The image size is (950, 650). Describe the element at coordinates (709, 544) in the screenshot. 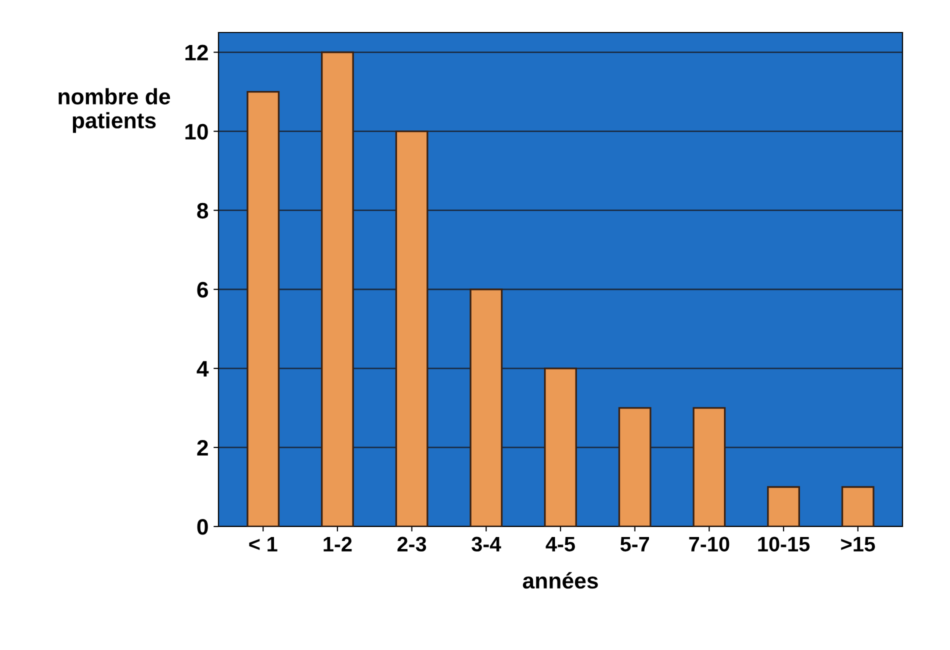

I see `x-tick-label: 7-10` at that location.